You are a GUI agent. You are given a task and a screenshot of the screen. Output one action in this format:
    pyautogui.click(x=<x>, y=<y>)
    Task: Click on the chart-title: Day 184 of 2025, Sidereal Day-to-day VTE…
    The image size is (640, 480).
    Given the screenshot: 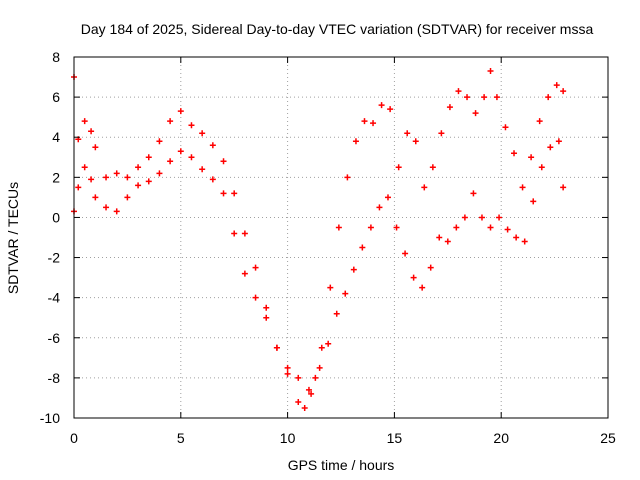 What is the action you would take?
    pyautogui.click(x=337, y=29)
    